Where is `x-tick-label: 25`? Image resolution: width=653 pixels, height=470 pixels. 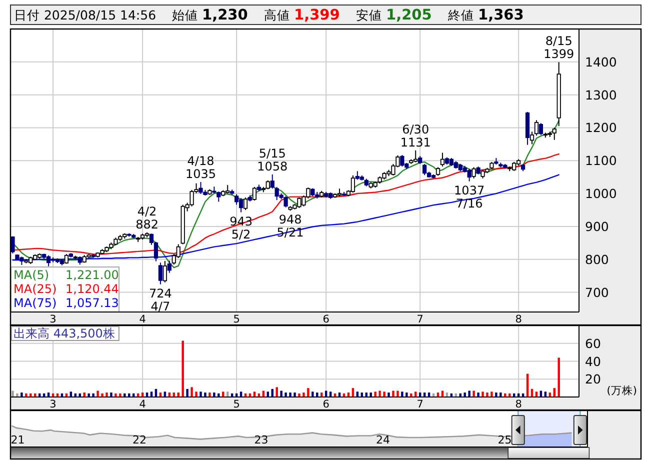
x-tick-label: 25 is located at coordinates (505, 440).